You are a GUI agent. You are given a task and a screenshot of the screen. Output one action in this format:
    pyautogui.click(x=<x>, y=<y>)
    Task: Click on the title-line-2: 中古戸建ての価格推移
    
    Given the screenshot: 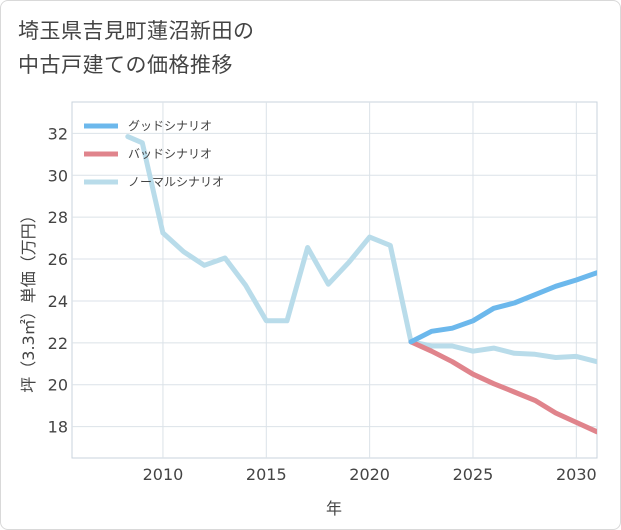 What is the action you would take?
    pyautogui.click(x=125, y=65)
    